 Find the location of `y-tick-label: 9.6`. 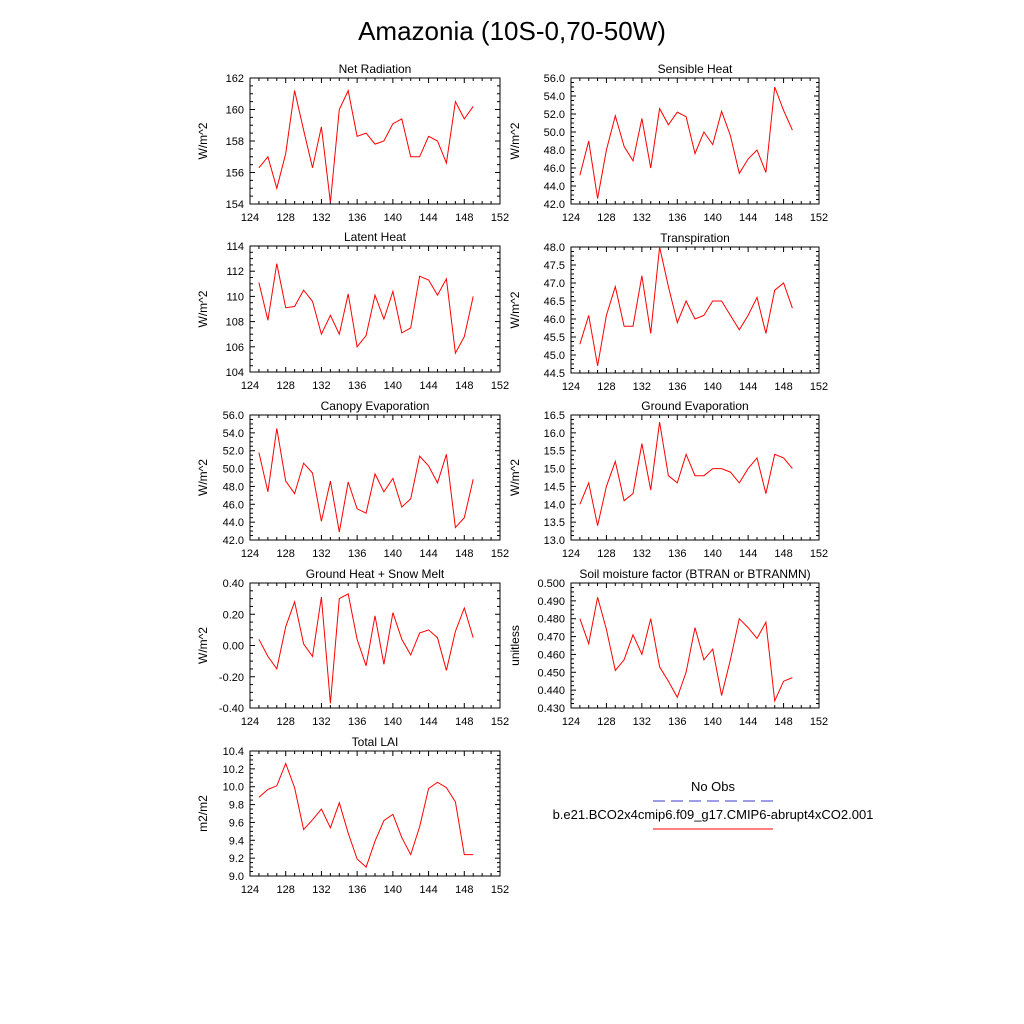

y-tick-label: 9.6 is located at coordinates (236, 823).